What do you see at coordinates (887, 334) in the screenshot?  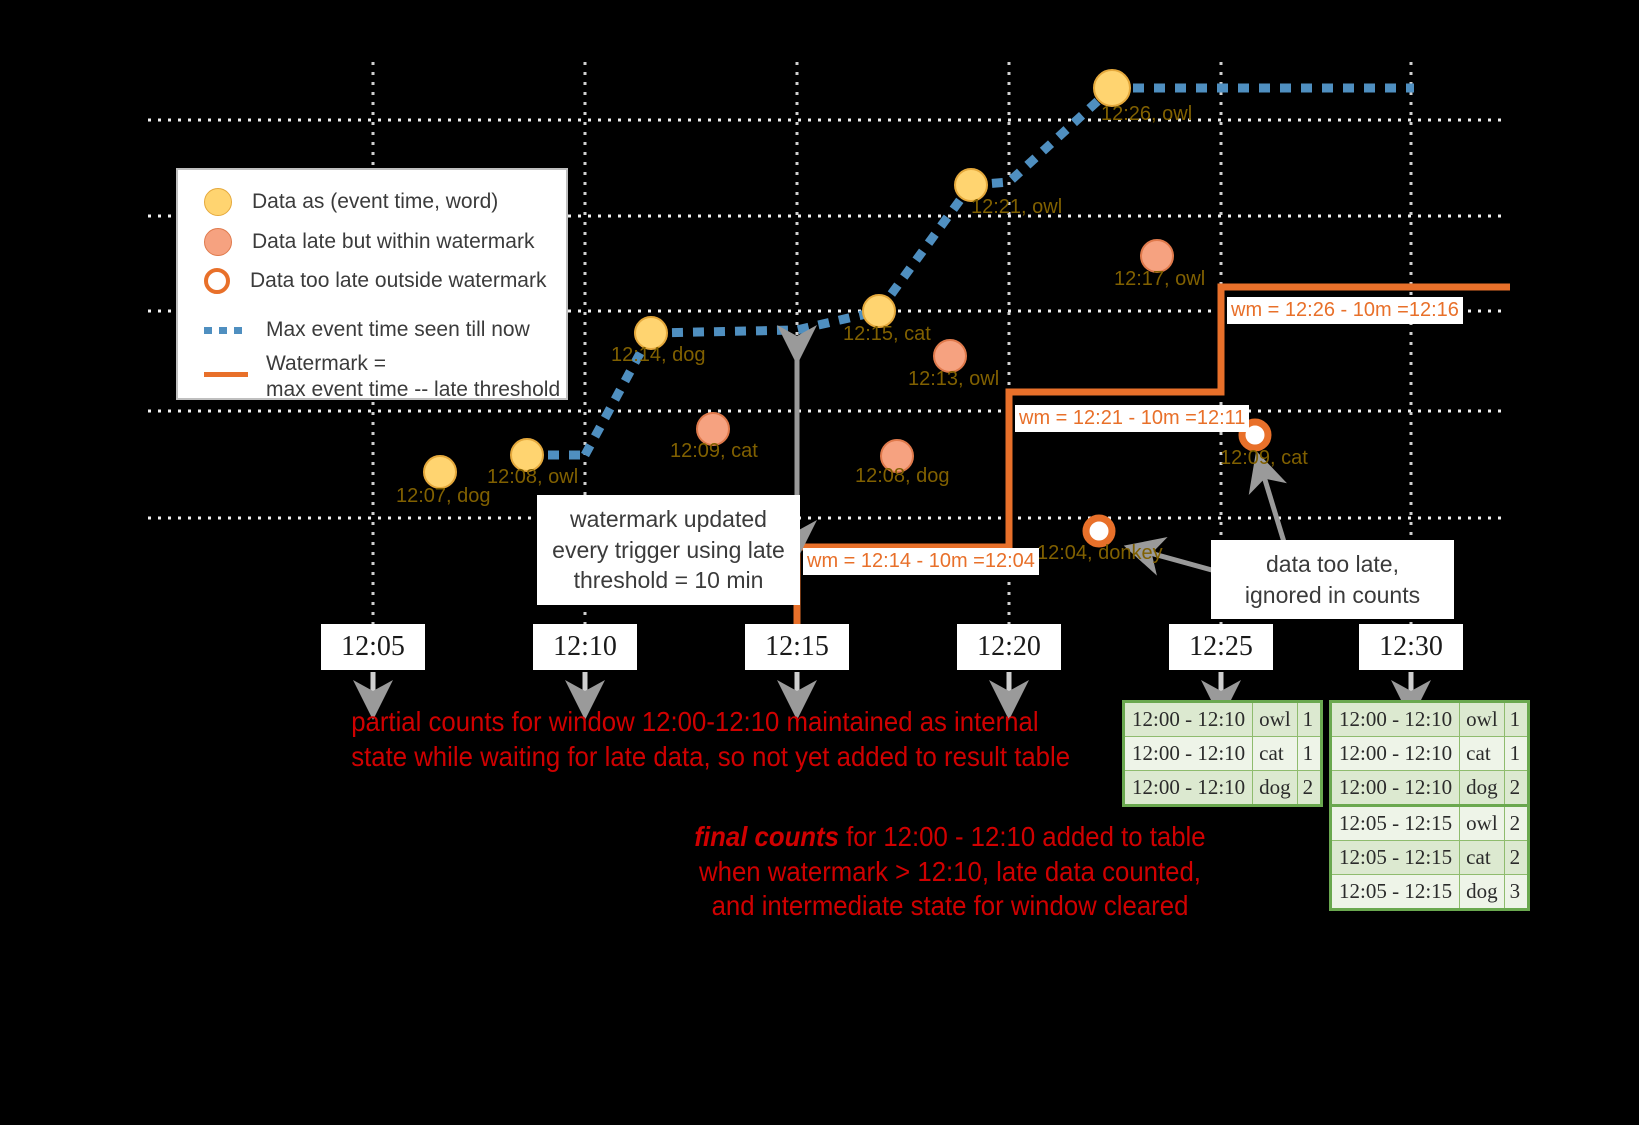 I see `point-label-12-15-cat: 12:15, cat` at bounding box center [887, 334].